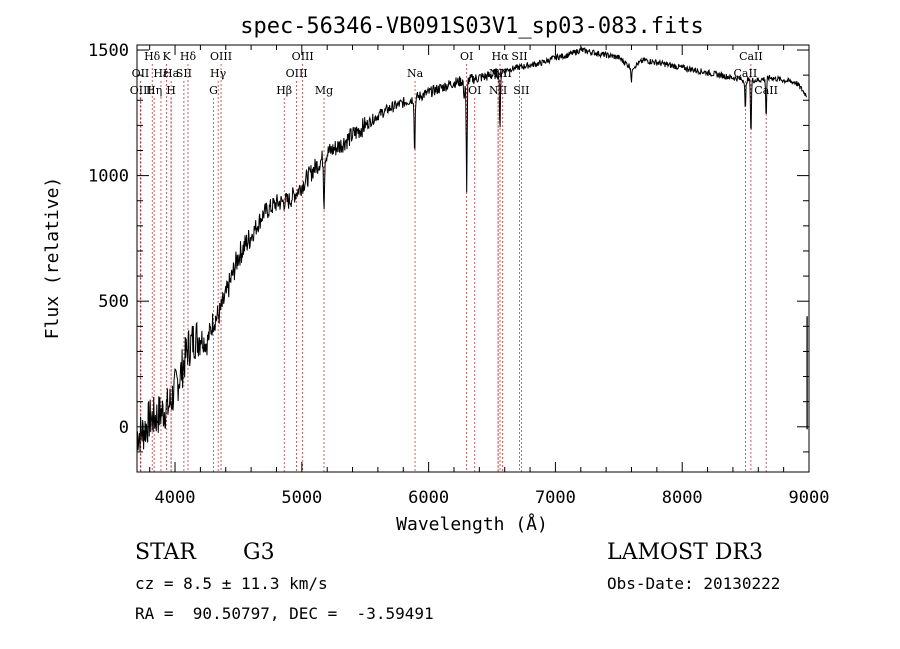 The height and width of the screenshot is (649, 900). Describe the element at coordinates (809, 498) in the screenshot. I see `x-tick-label: 9000` at that location.